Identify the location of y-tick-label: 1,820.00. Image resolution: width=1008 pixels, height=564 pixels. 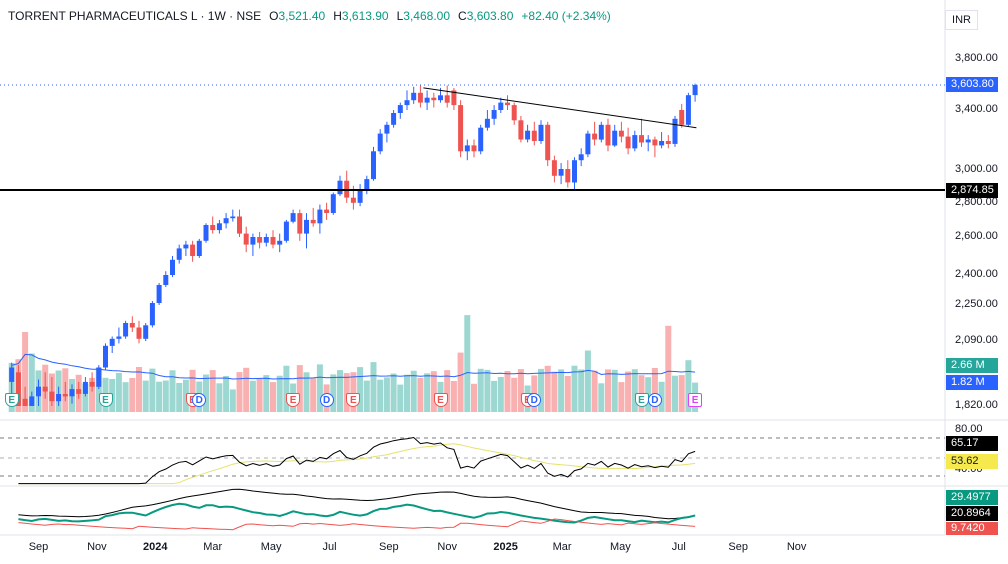
(976, 405).